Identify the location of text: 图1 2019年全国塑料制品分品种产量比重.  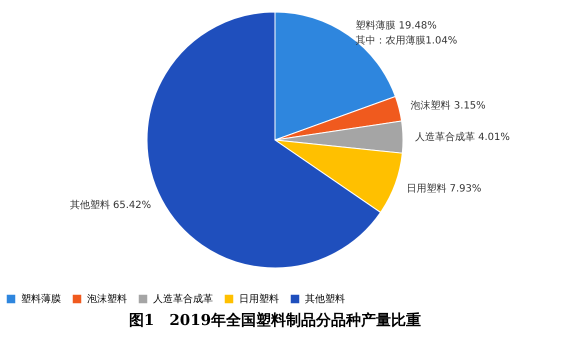
(275, 320).